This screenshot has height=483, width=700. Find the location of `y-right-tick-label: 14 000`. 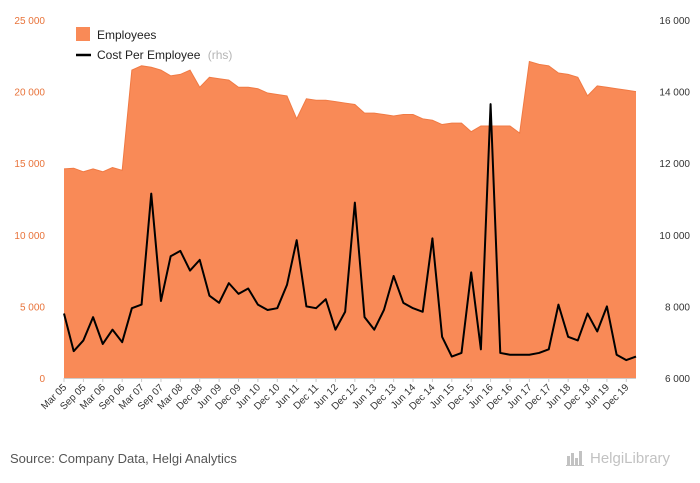

y-right-tick-label: 14 000 is located at coordinates (674, 93).